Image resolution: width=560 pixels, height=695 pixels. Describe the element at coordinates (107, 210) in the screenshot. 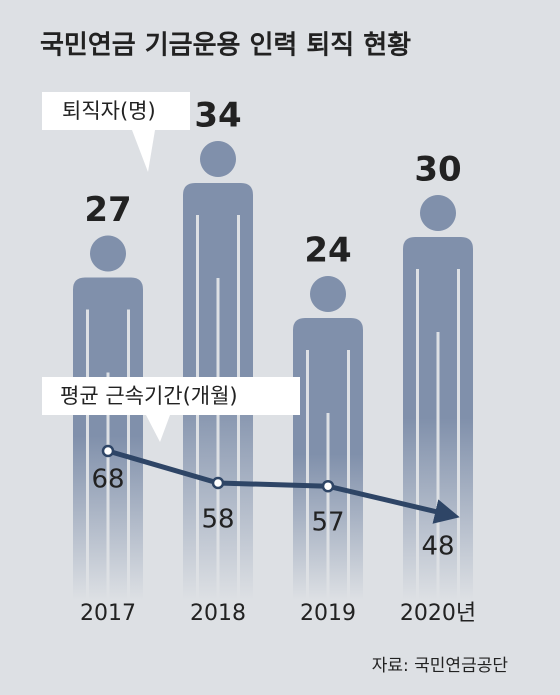

I see `value-label: 27` at that location.